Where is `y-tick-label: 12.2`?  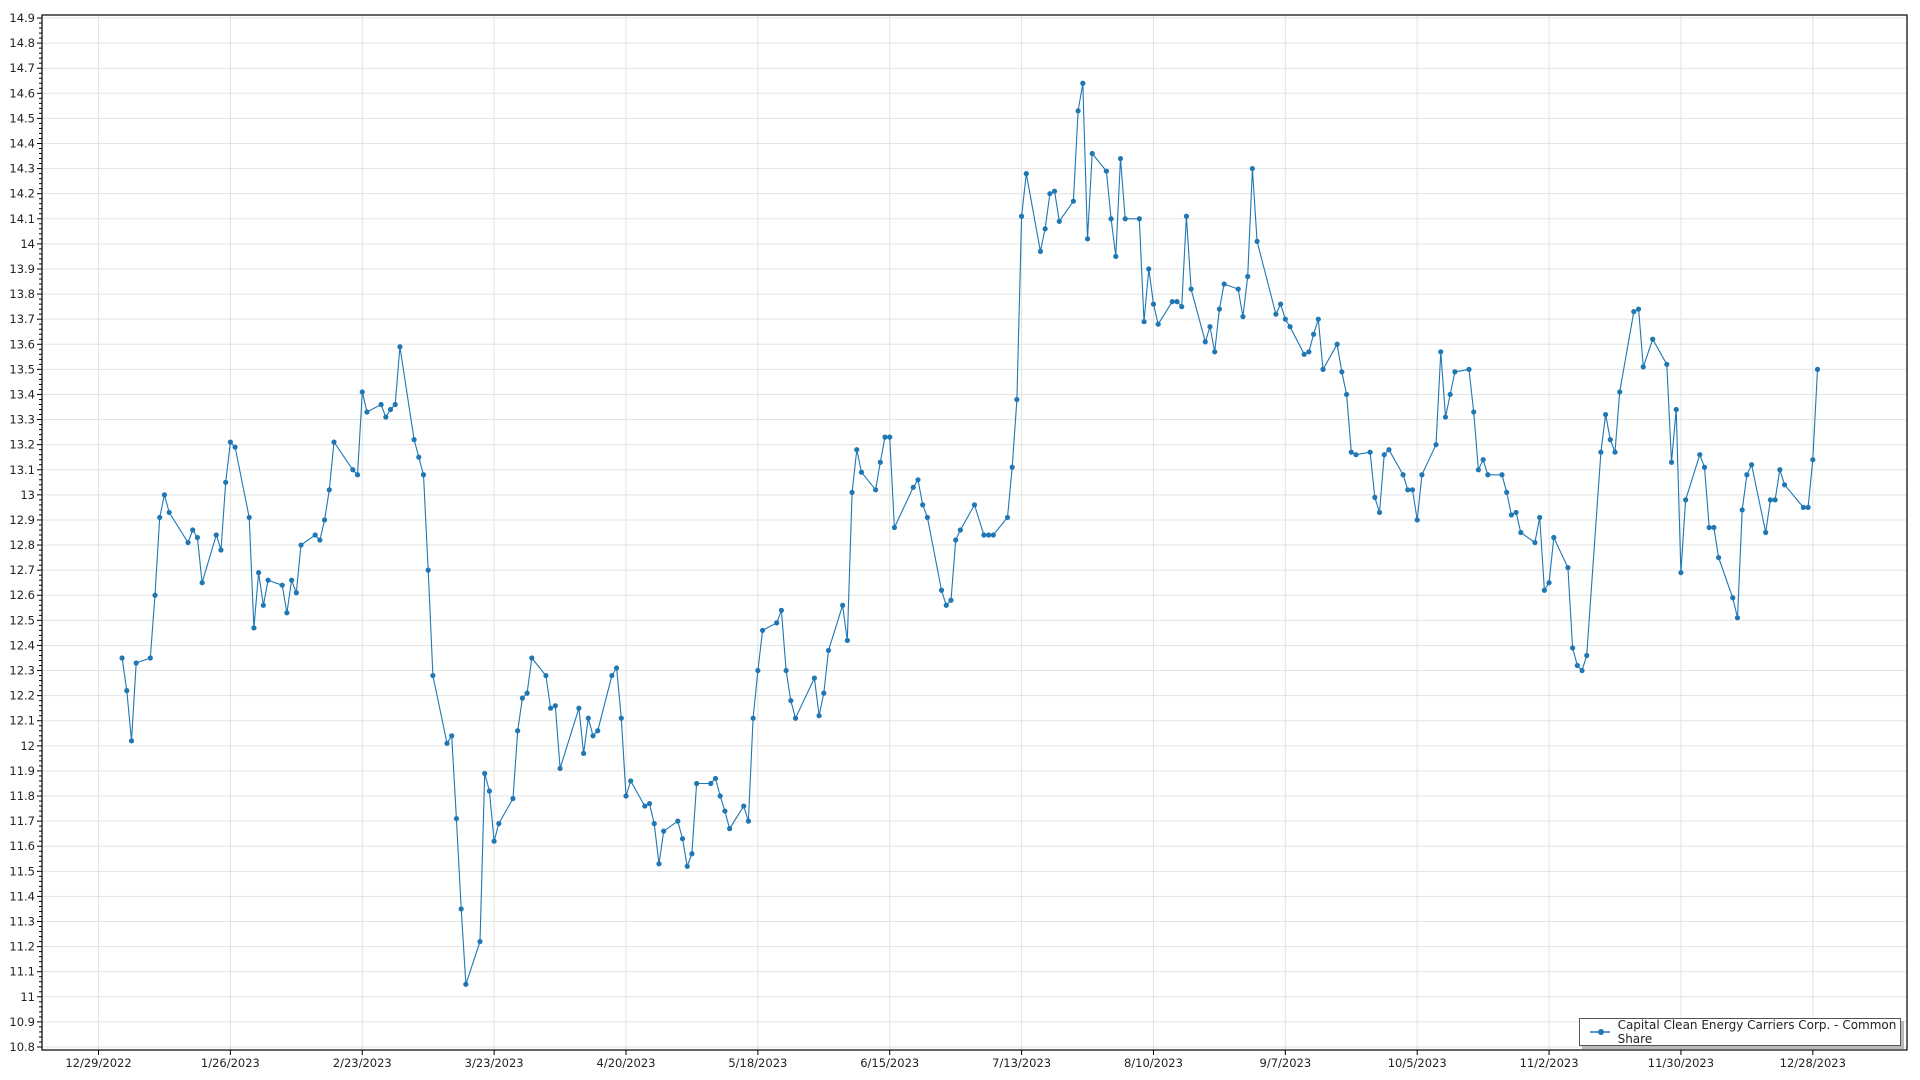 y-tick-label: 12.2 is located at coordinates (22, 696).